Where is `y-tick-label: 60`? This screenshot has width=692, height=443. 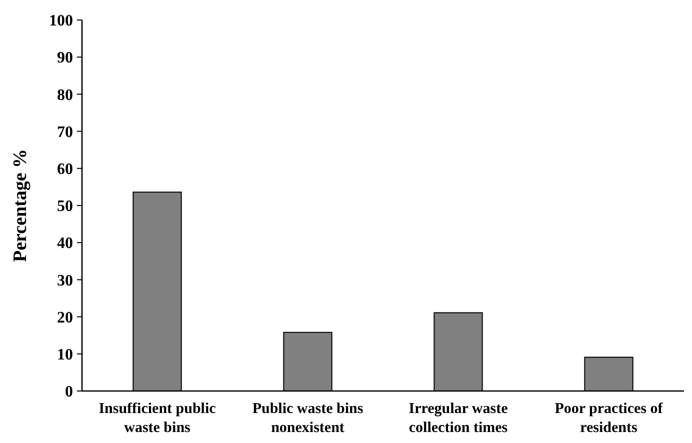
y-tick-label: 60 is located at coordinates (65, 169).